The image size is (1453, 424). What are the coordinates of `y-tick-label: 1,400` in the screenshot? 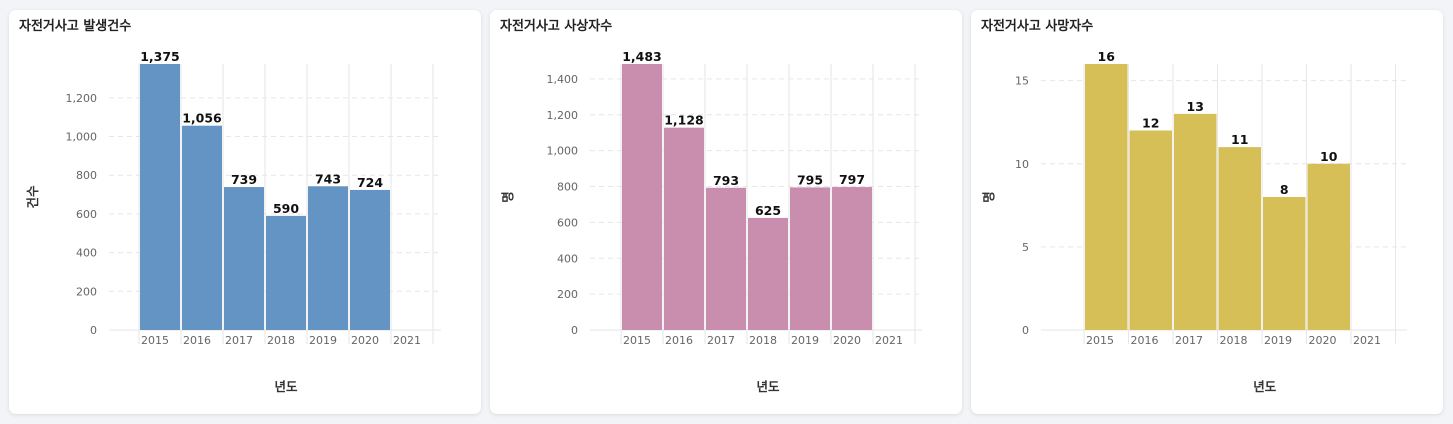 It's located at (563, 79).